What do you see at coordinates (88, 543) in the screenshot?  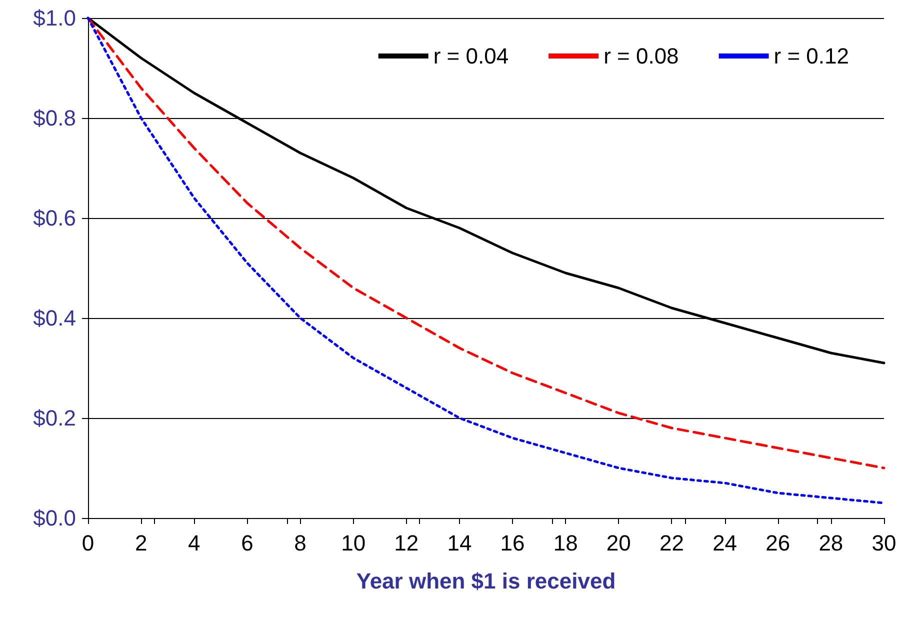 I see `x-tick-label: 0` at bounding box center [88, 543].